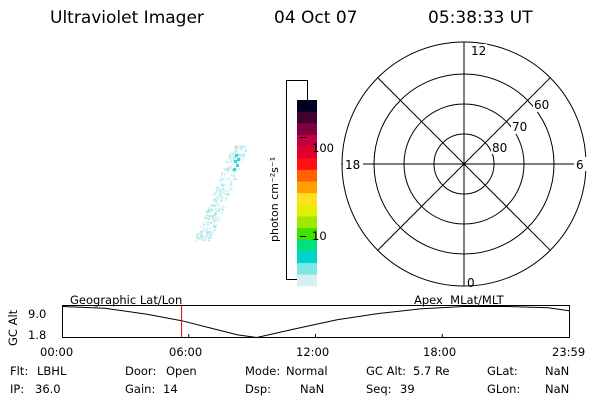 Image resolution: width=600 pixels, height=400 pixels. What do you see at coordinates (48, 389) in the screenshot?
I see `status-ip-value: 36.0` at bounding box center [48, 389].